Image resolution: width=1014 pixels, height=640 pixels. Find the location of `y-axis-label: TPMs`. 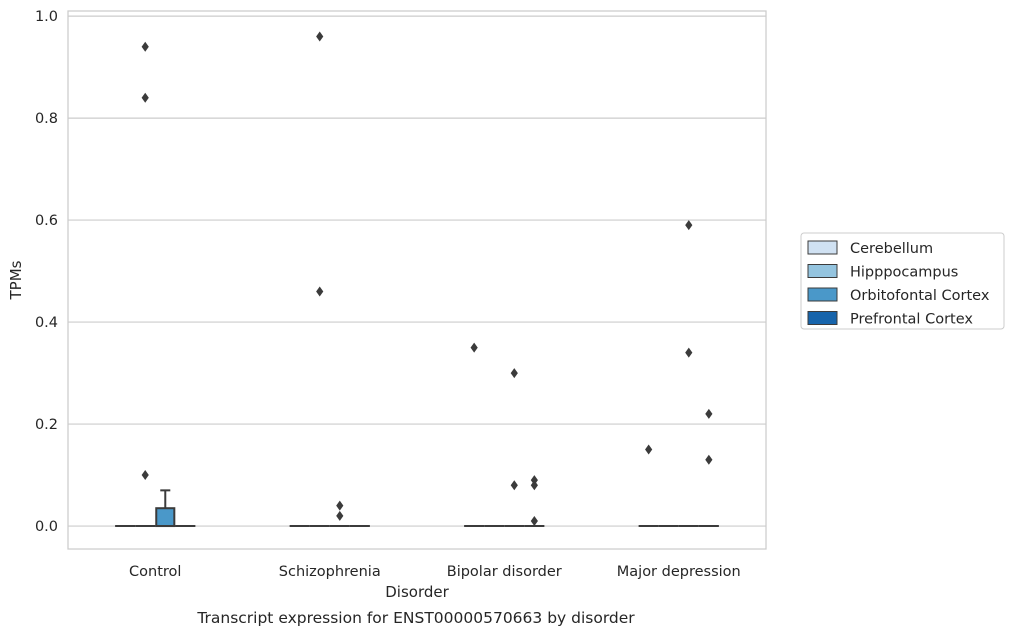

y-axis-label: TPMs is located at coordinates (16, 280).